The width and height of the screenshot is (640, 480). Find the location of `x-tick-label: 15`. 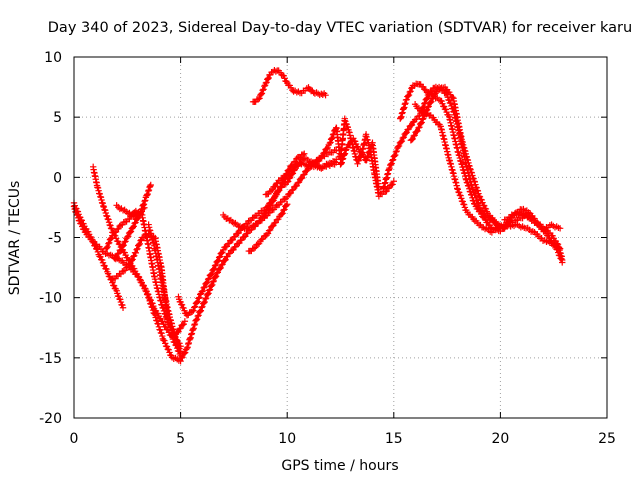

x-tick-label: 15 is located at coordinates (394, 439).